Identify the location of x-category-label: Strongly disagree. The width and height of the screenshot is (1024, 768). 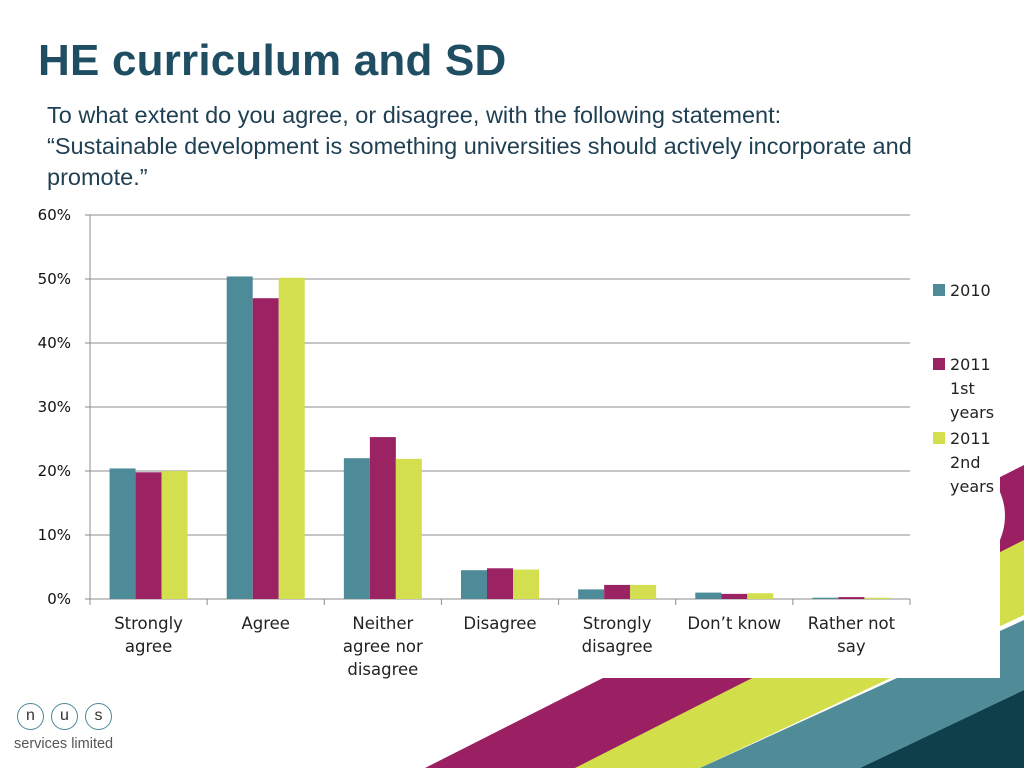
(617, 635).